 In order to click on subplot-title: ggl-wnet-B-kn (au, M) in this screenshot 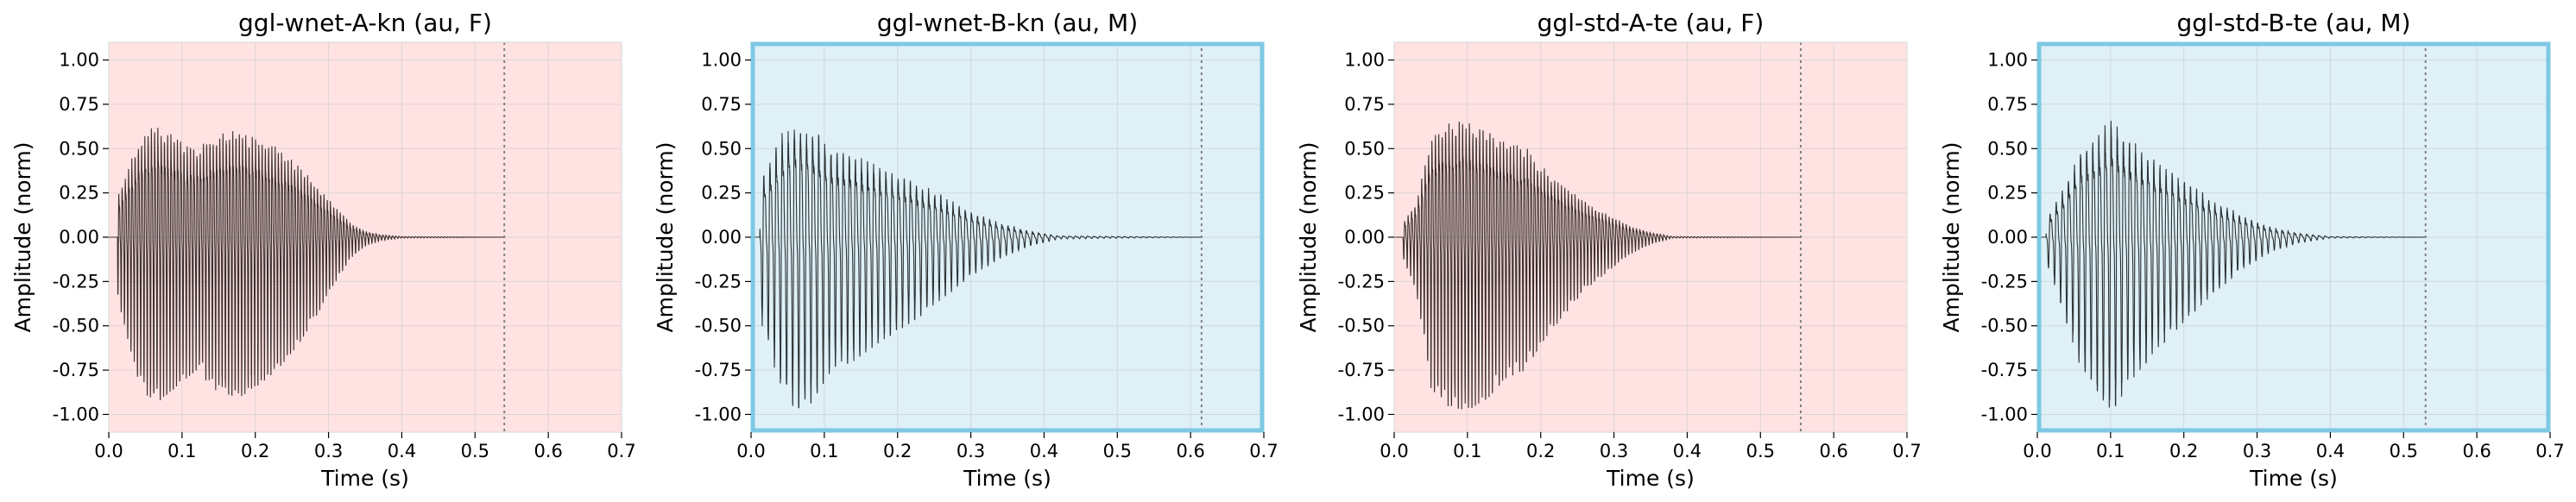, I will do `click(1007, 23)`.